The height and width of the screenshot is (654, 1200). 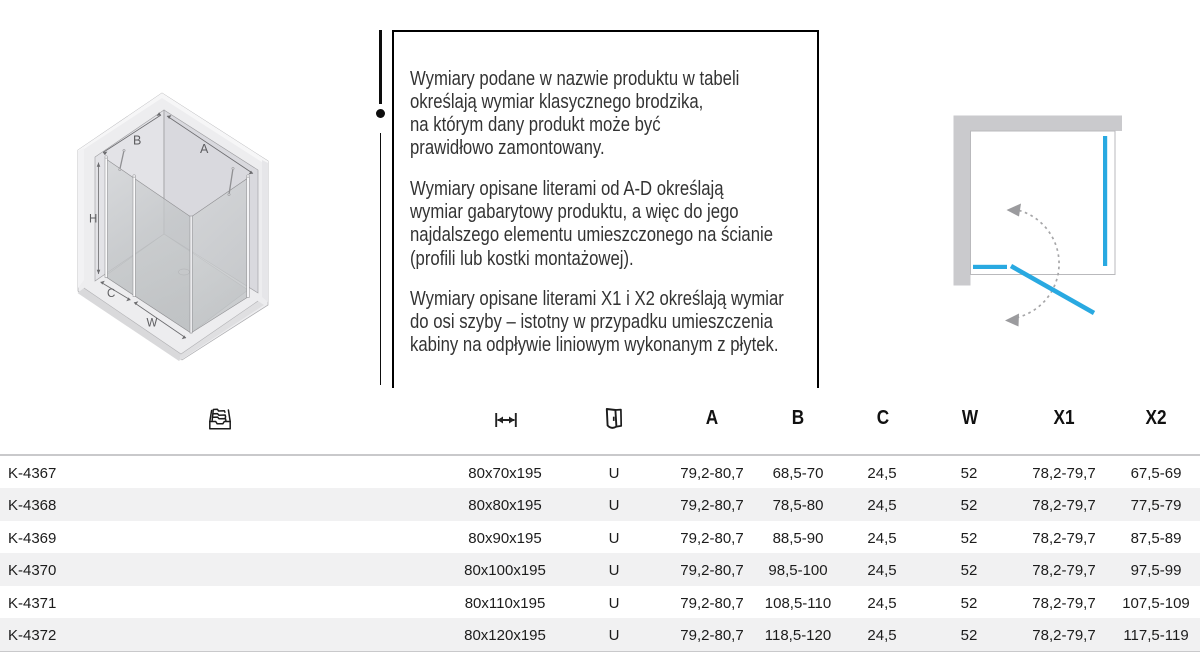 What do you see at coordinates (93, 220) in the screenshot?
I see `svg-text: H` at bounding box center [93, 220].